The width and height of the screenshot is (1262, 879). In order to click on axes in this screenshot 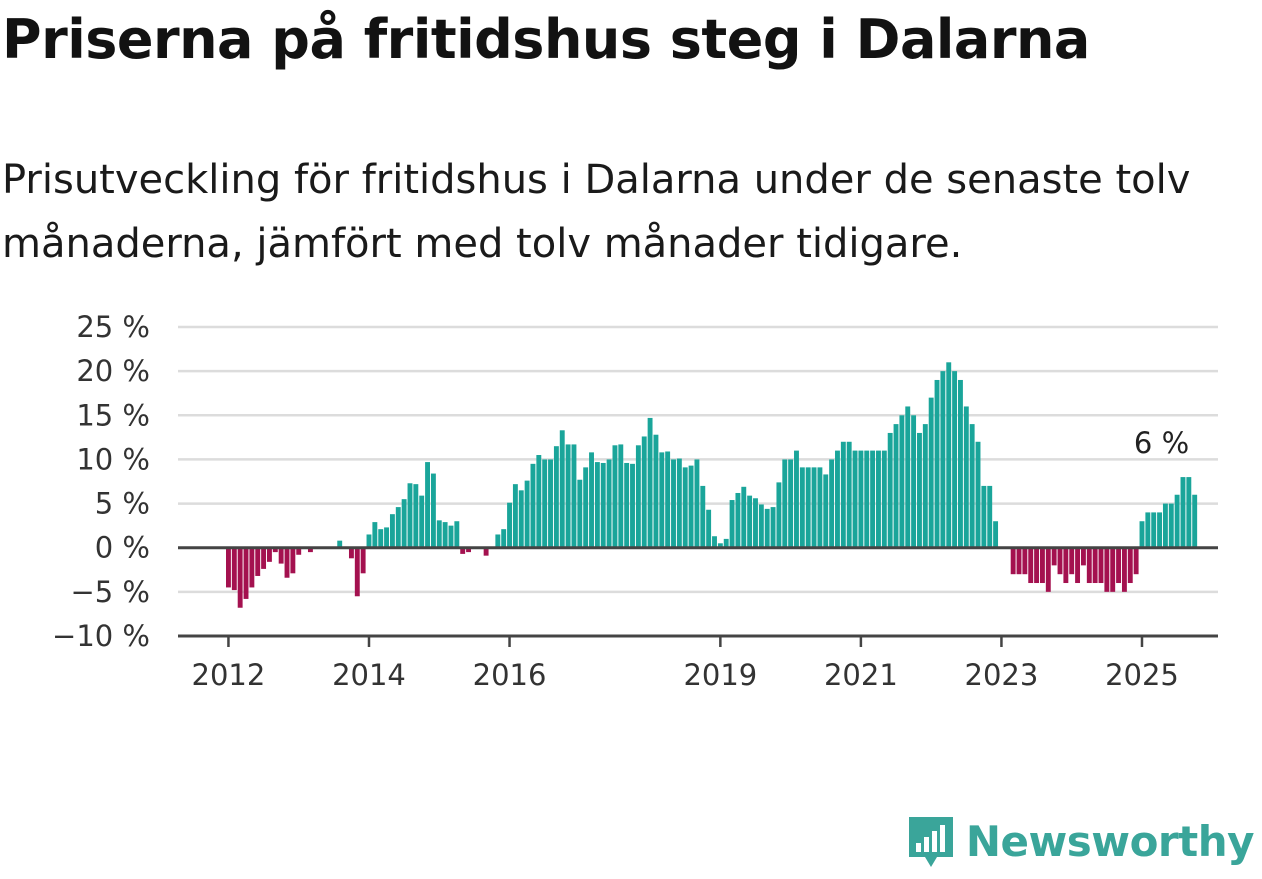, I will do `click(698, 596)`.